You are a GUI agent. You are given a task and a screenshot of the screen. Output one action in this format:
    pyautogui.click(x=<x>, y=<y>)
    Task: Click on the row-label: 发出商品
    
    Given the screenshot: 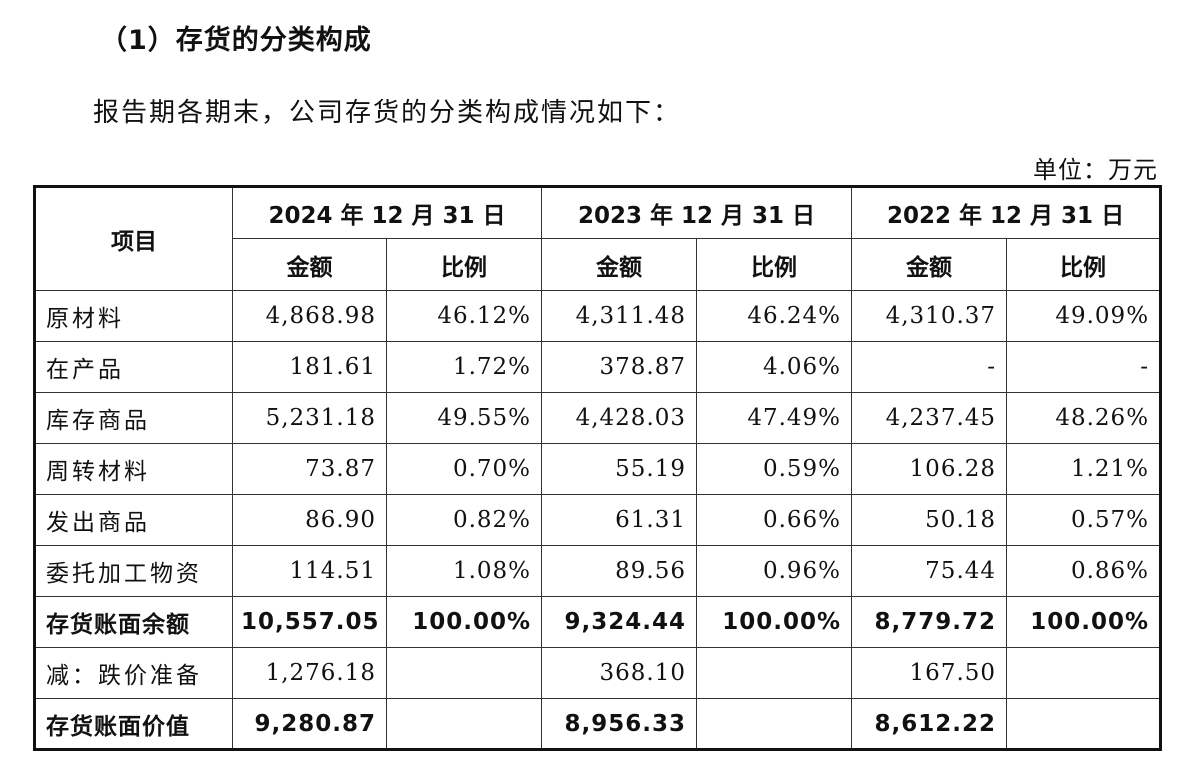 What is the action you would take?
    pyautogui.click(x=133, y=520)
    